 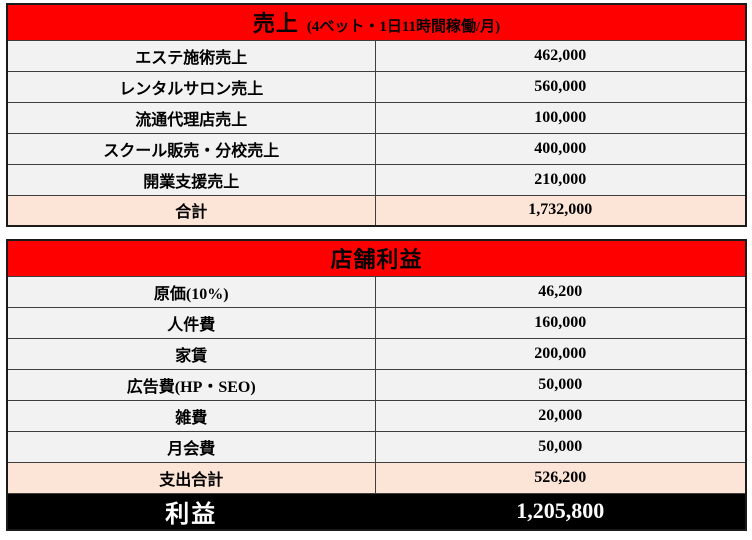 What do you see at coordinates (191, 353) in the screenshot?
I see `row-label: 家賃` at bounding box center [191, 353].